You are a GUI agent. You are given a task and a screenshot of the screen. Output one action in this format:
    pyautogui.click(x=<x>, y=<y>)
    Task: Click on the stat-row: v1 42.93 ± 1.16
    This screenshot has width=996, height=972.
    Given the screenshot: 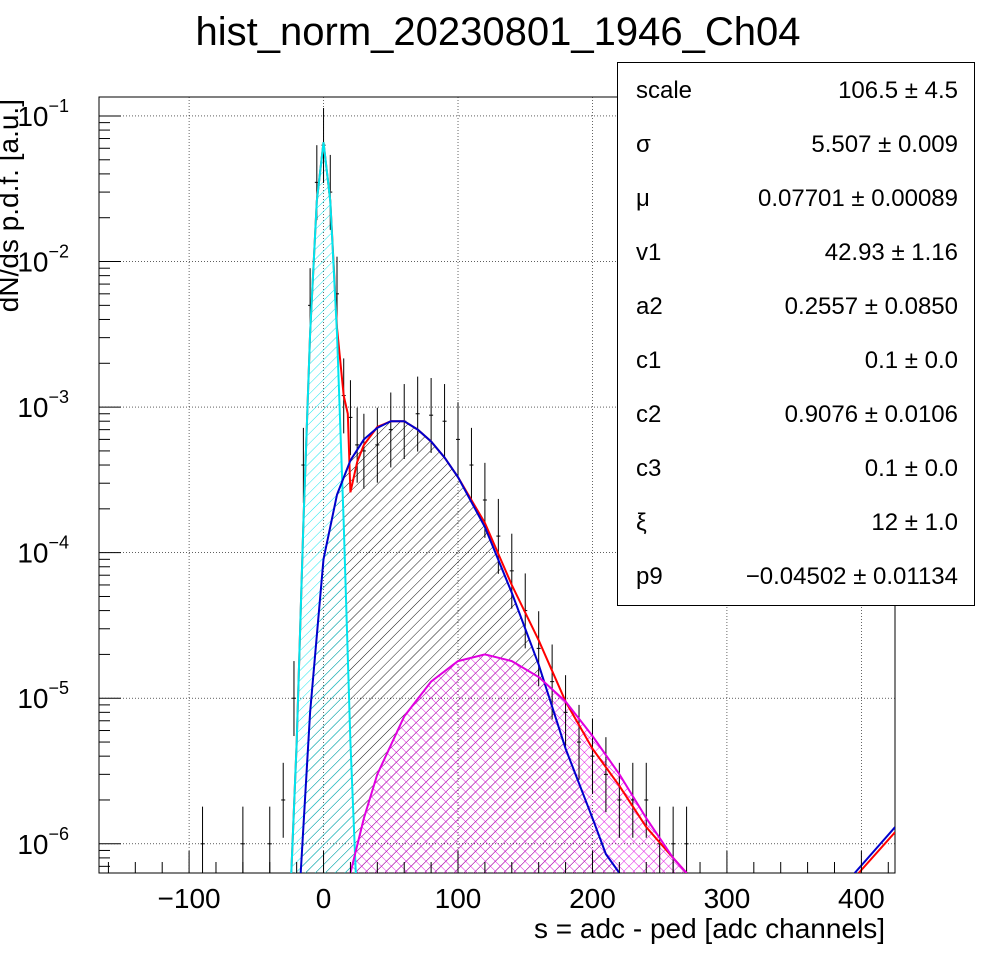 What is the action you would take?
    pyautogui.click(x=796, y=252)
    